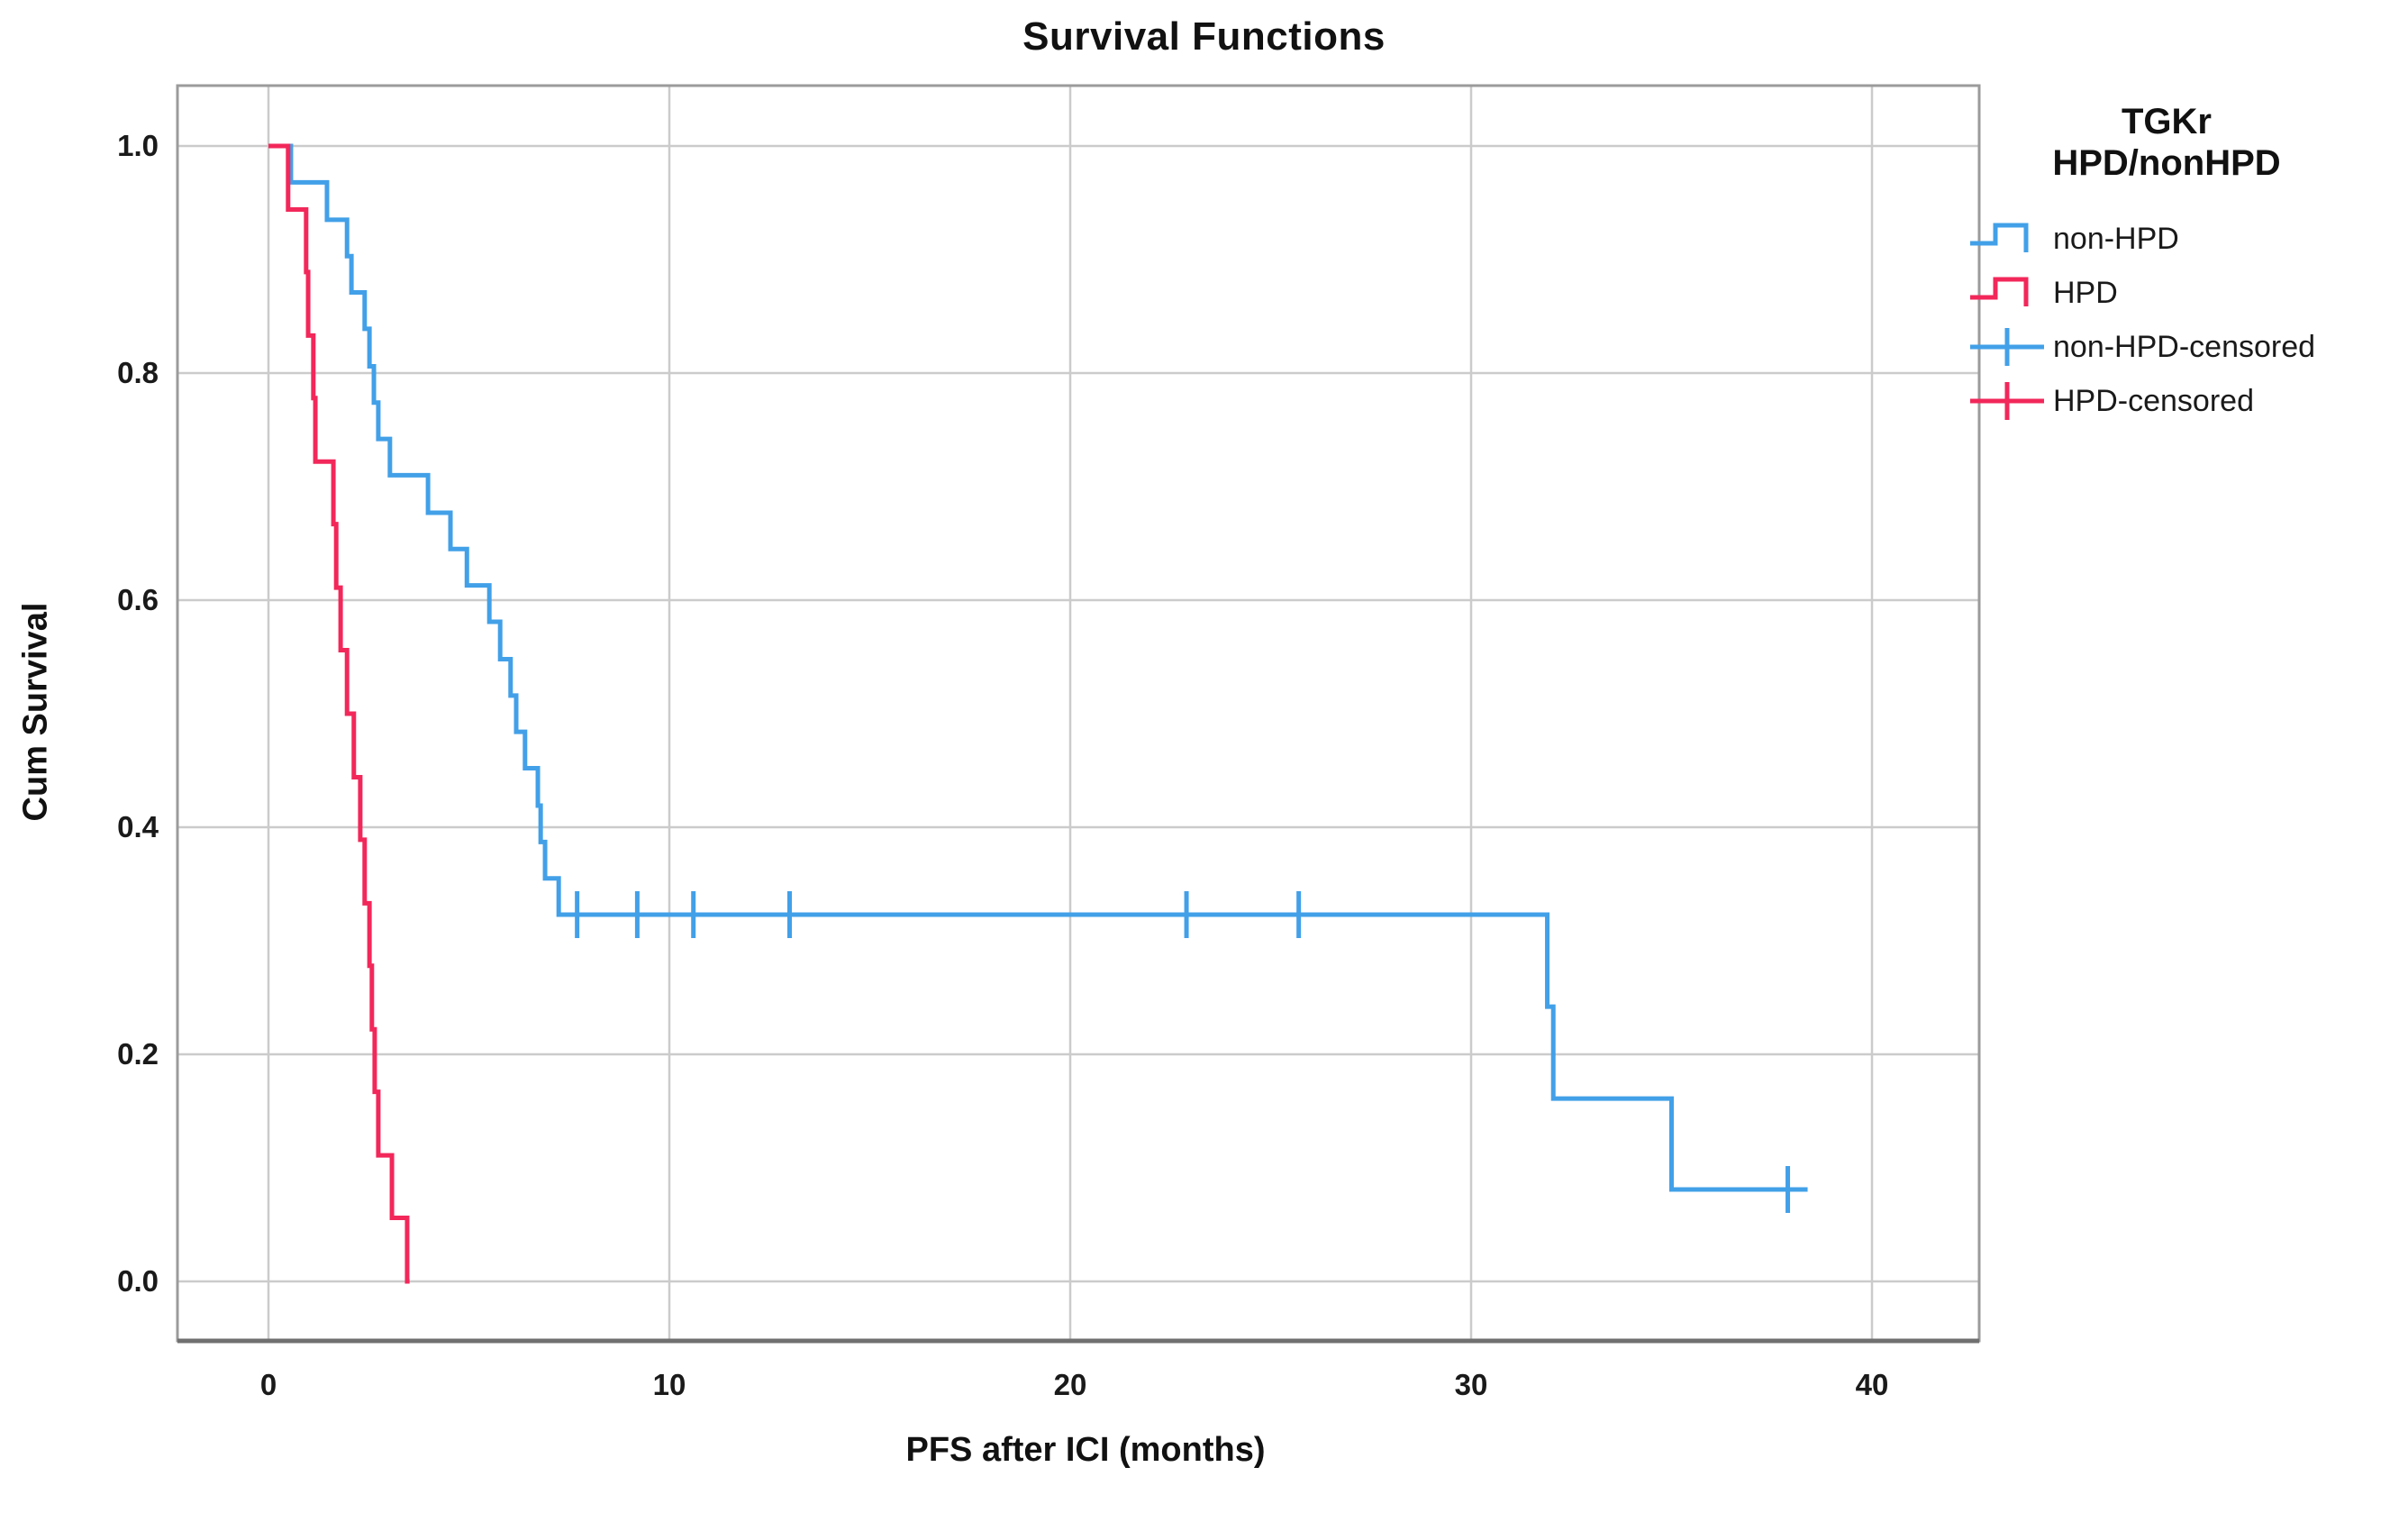 This screenshot has width=2408, height=1522. What do you see at coordinates (138, 372) in the screenshot?
I see `y-tick-label: 0.8` at bounding box center [138, 372].